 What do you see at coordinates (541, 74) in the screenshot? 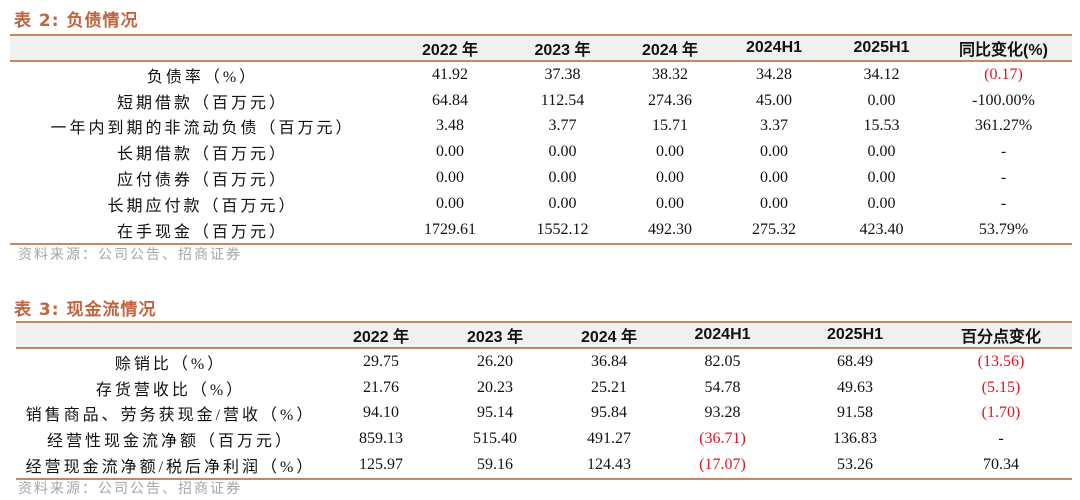
I see `table-row: 负债率（%） 41.92 37.38 38.32 34.28 34.12 (0.17)` at bounding box center [541, 74].